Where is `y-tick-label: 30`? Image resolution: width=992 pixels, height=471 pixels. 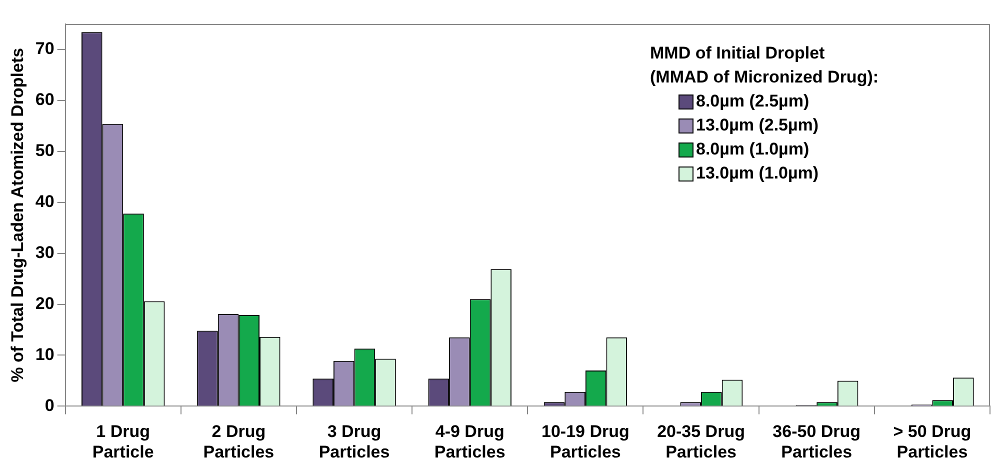 y-tick-label: 30 is located at coordinates (44, 252).